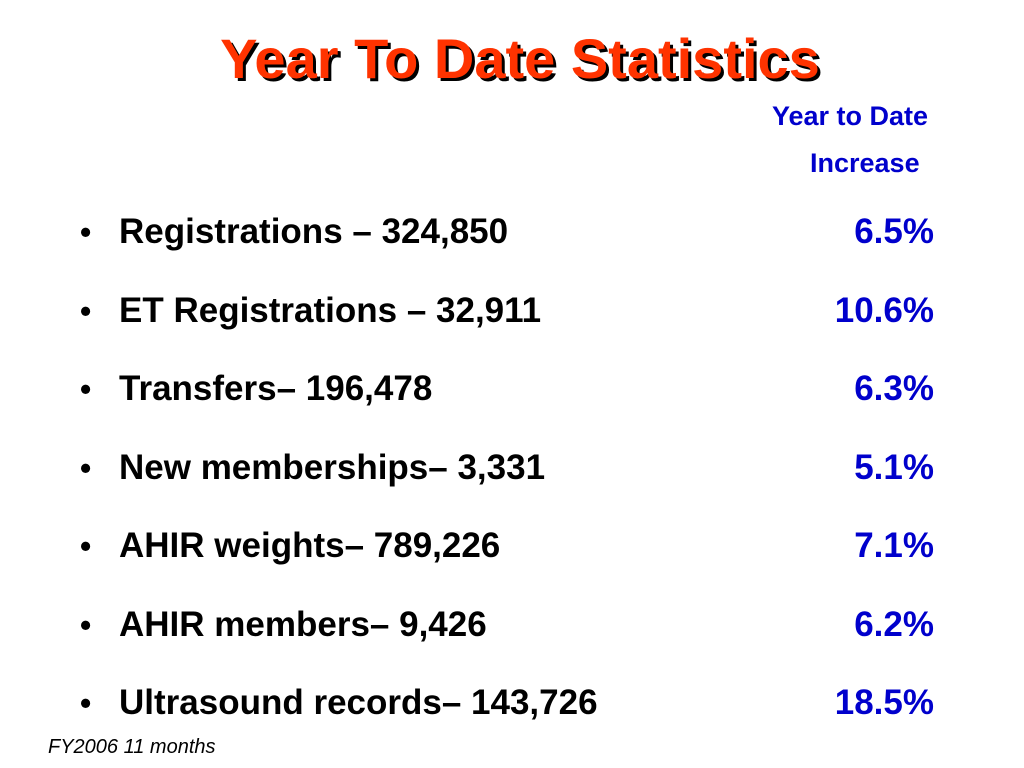 The width and height of the screenshot is (1024, 768). Describe the element at coordinates (894, 231) in the screenshot. I see `stat-value: 6.5%` at that location.